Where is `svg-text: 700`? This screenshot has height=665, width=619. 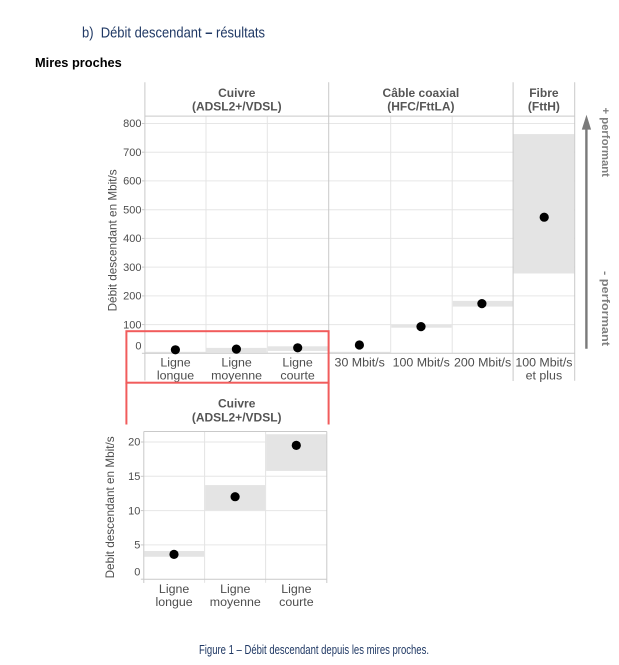 svg-text: 700 is located at coordinates (132, 153).